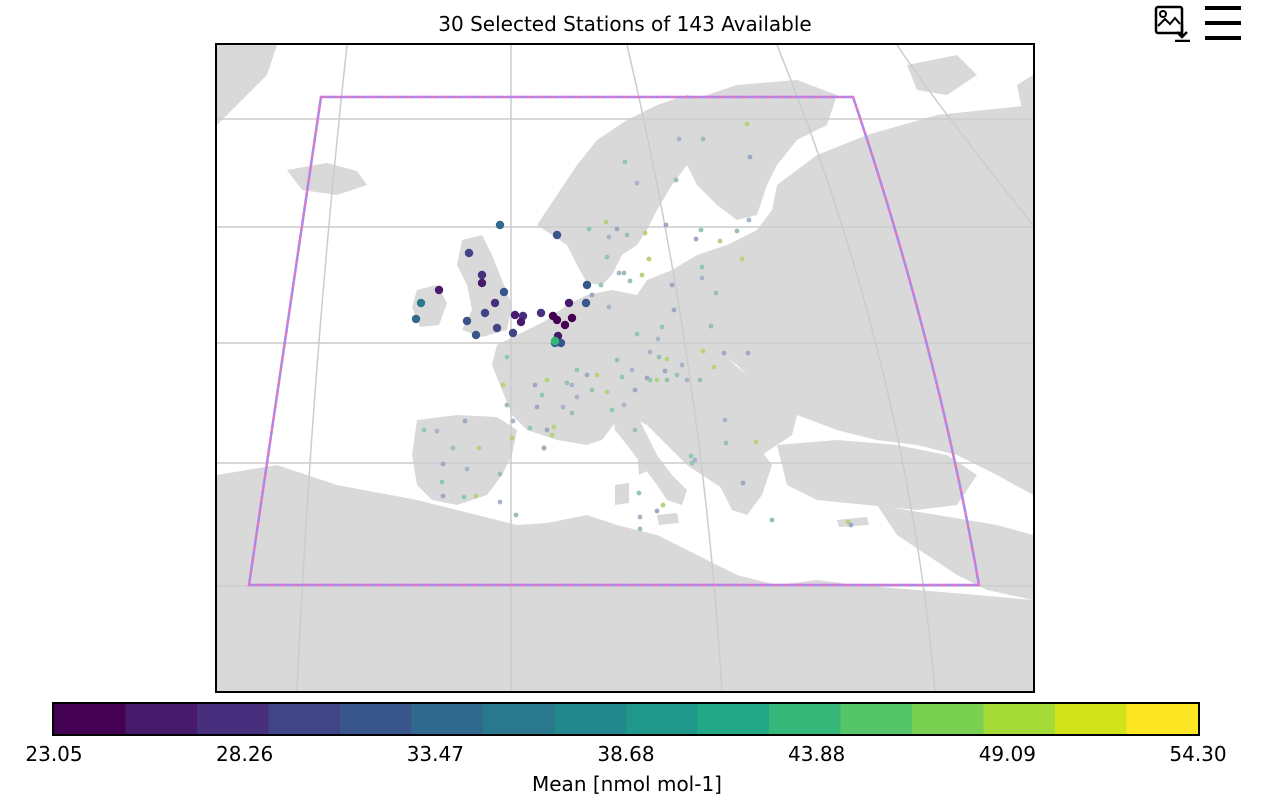 The image size is (1282, 808). I want to click on colorbar-tick-label: 23.05, so click(54, 754).